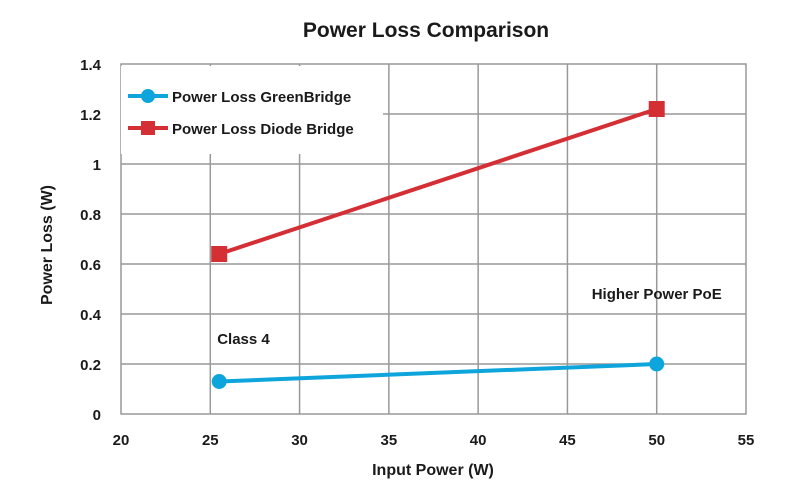 This screenshot has height=486, width=788. I want to click on x-tick-label: 35, so click(389, 440).